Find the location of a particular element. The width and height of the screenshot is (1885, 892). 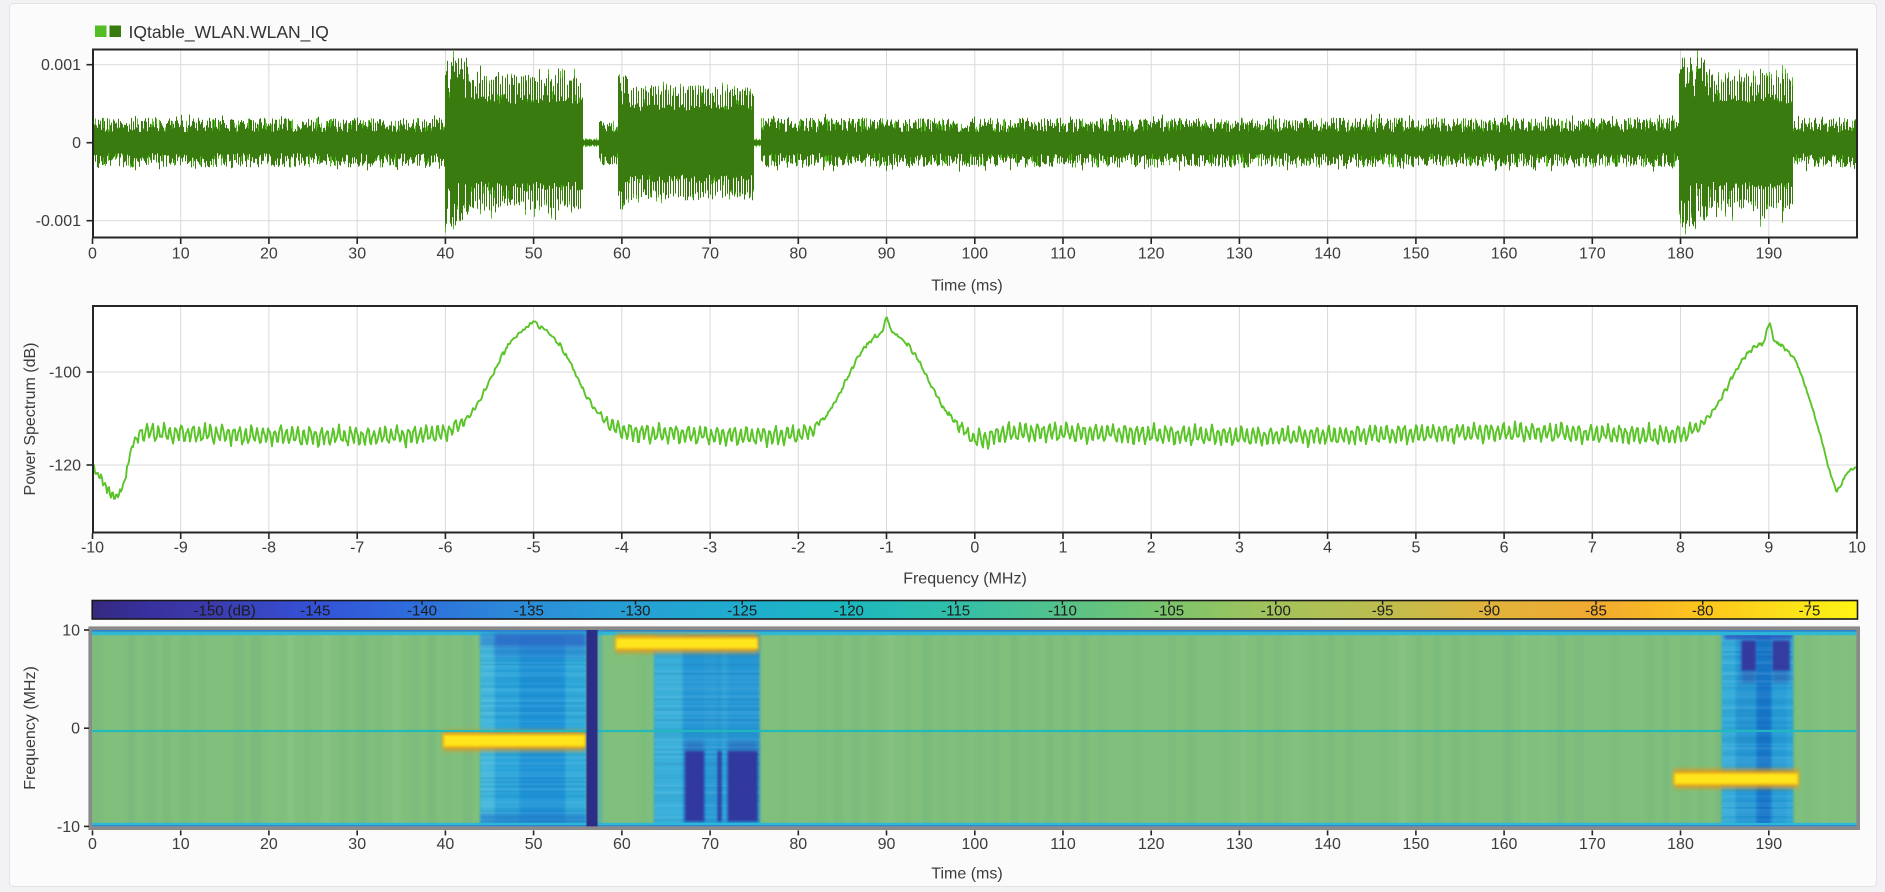

svg-text: -6 is located at coordinates (445, 548).